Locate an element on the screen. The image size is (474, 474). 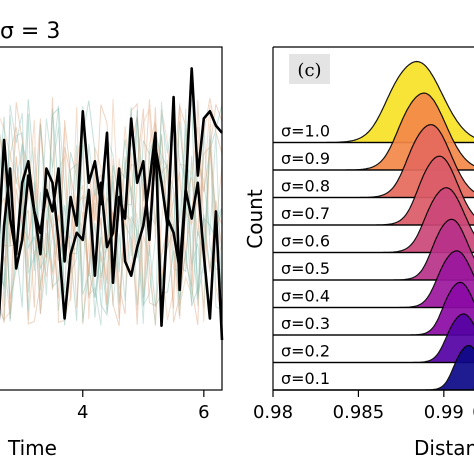
x-tick-label: 0.99 is located at coordinates (444, 412).